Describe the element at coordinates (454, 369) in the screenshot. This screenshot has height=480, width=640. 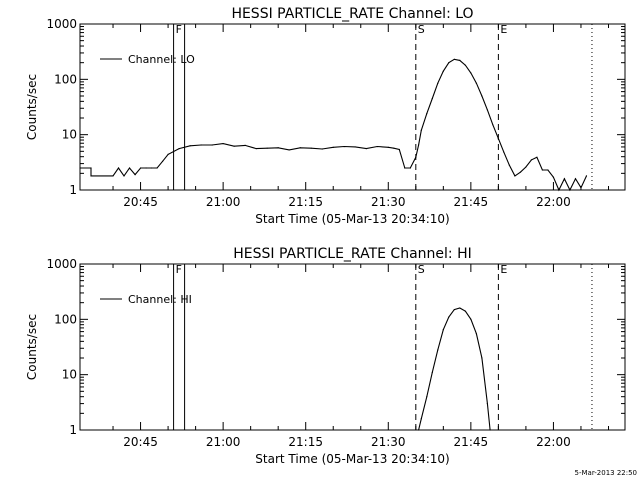
I see `series-line` at that location.